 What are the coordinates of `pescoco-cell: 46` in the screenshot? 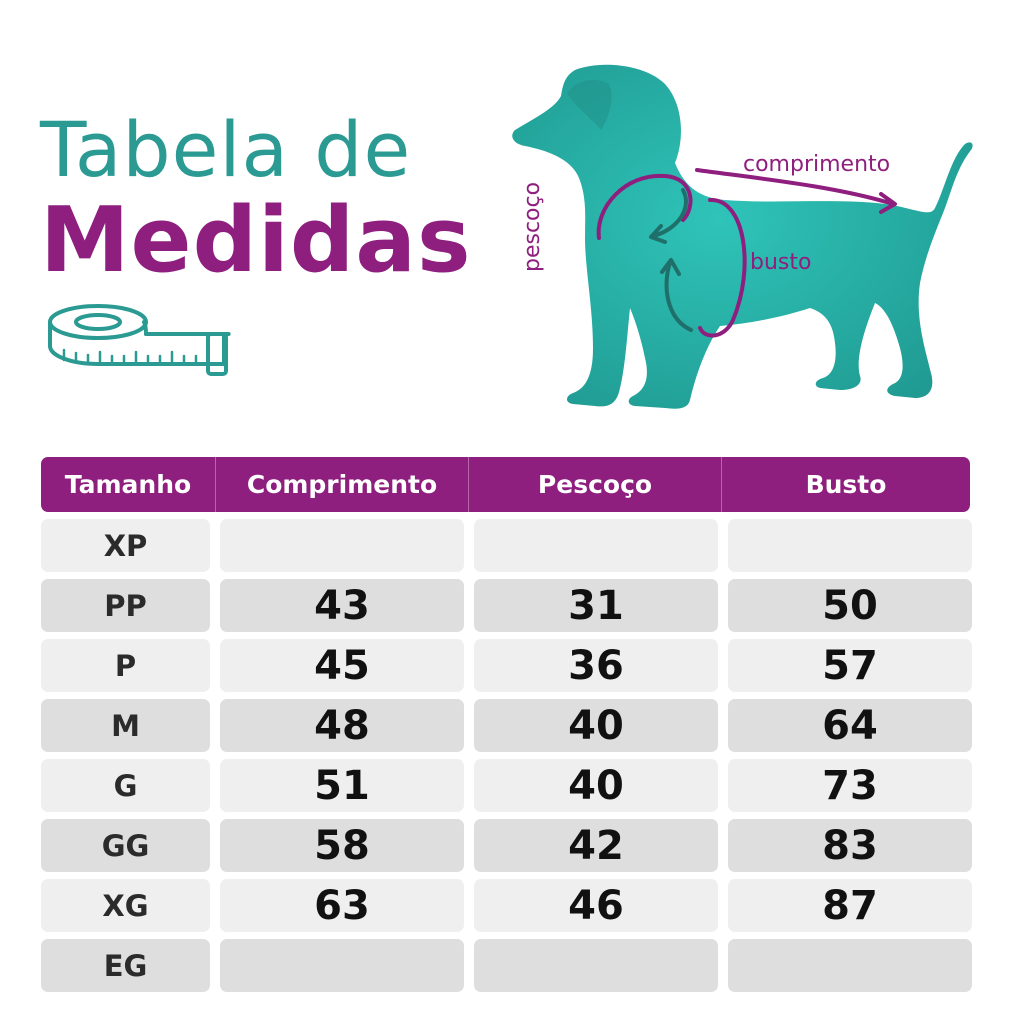 It's located at (596, 905).